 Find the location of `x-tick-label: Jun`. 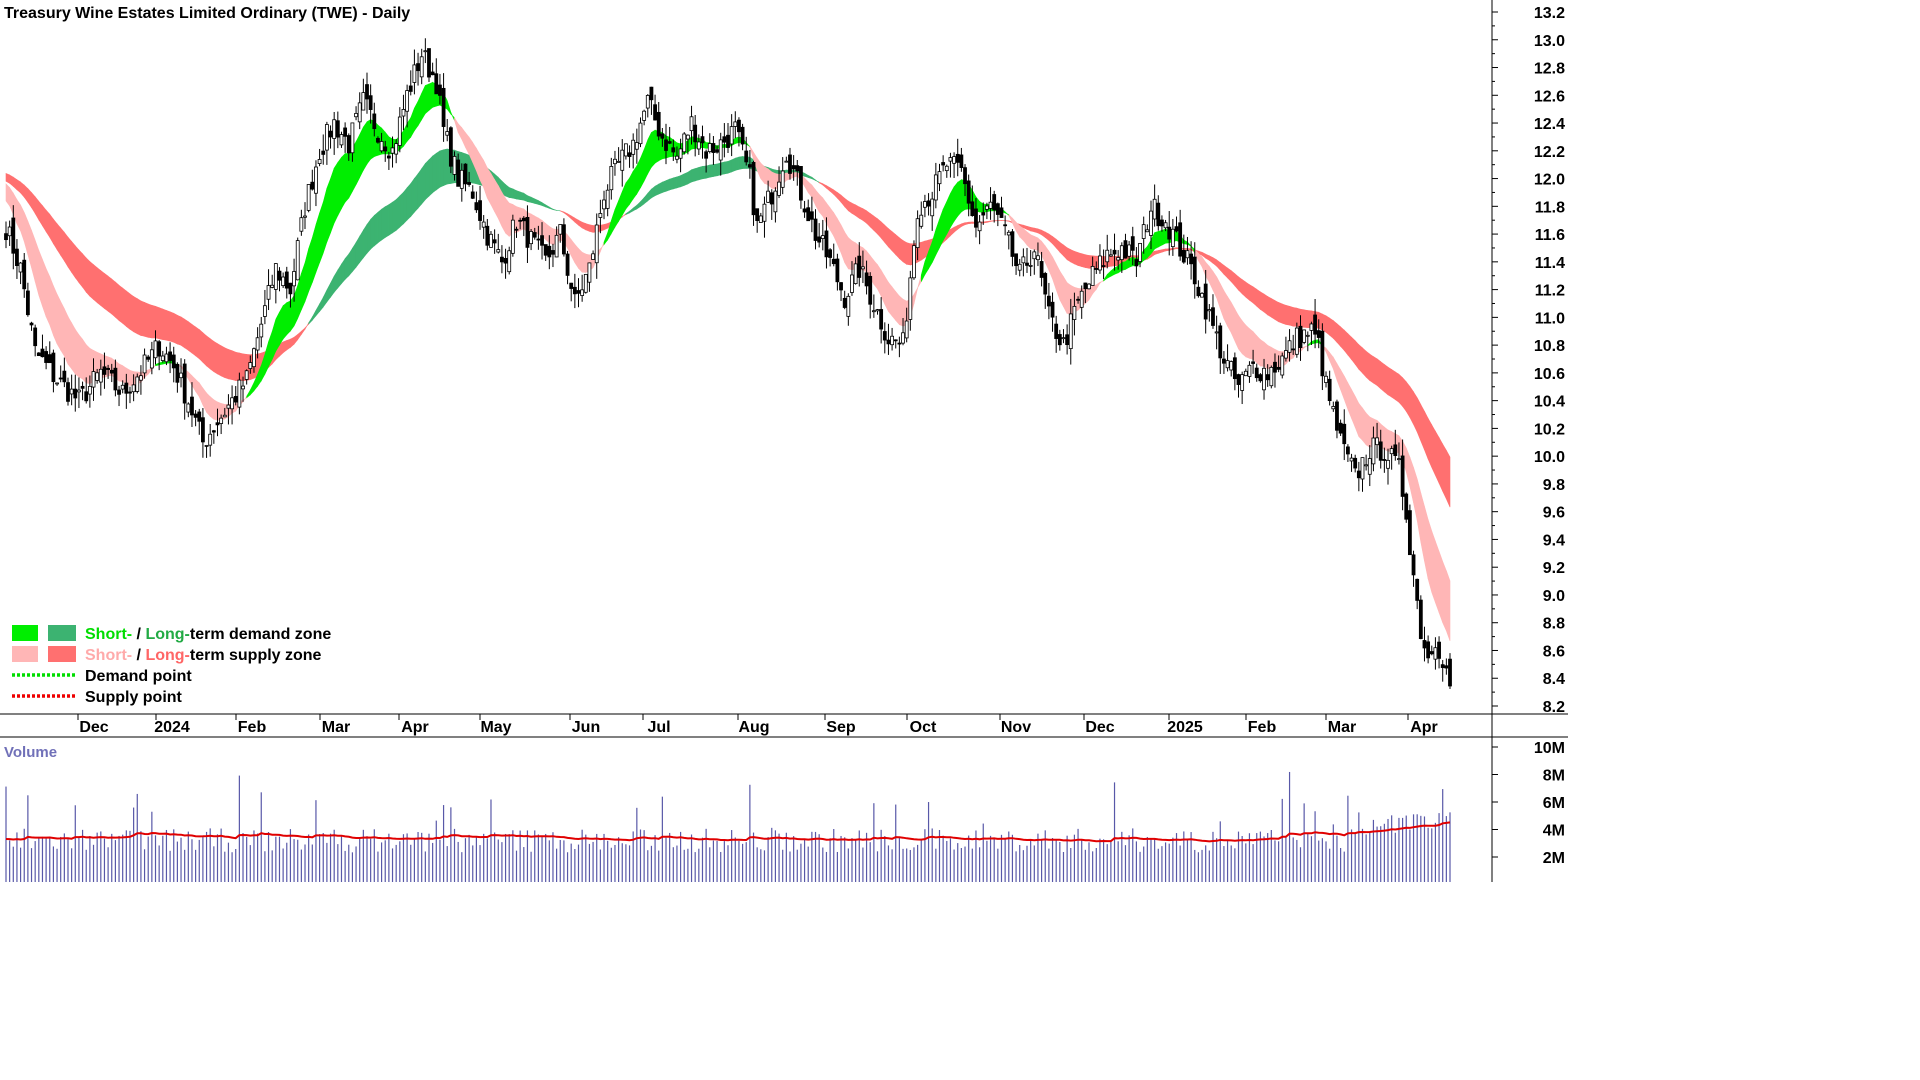

x-tick-label: Jun is located at coordinates (586, 727).